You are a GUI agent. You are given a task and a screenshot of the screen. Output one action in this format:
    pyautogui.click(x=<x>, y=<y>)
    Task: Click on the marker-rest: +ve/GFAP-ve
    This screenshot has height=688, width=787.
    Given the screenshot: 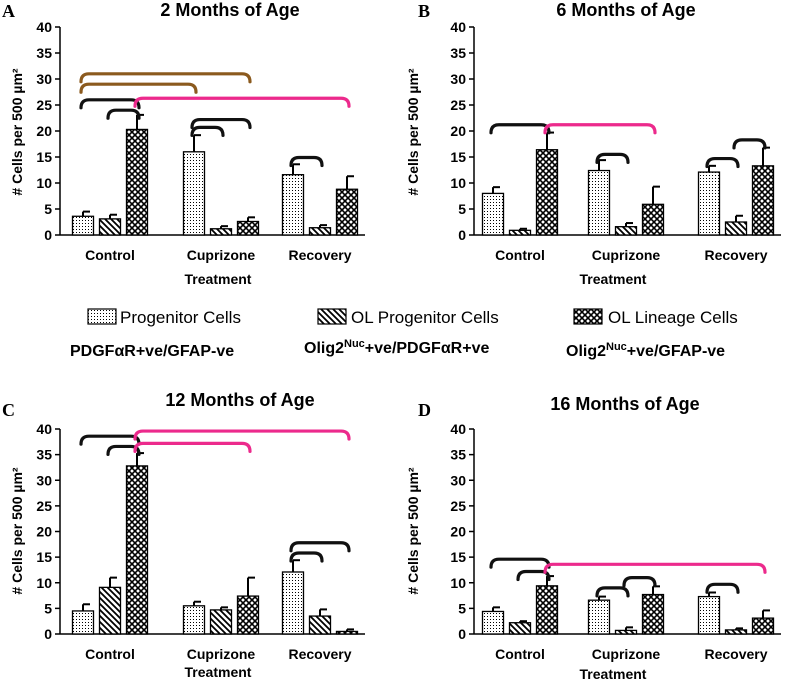 What is the action you would take?
    pyautogui.click(x=676, y=351)
    